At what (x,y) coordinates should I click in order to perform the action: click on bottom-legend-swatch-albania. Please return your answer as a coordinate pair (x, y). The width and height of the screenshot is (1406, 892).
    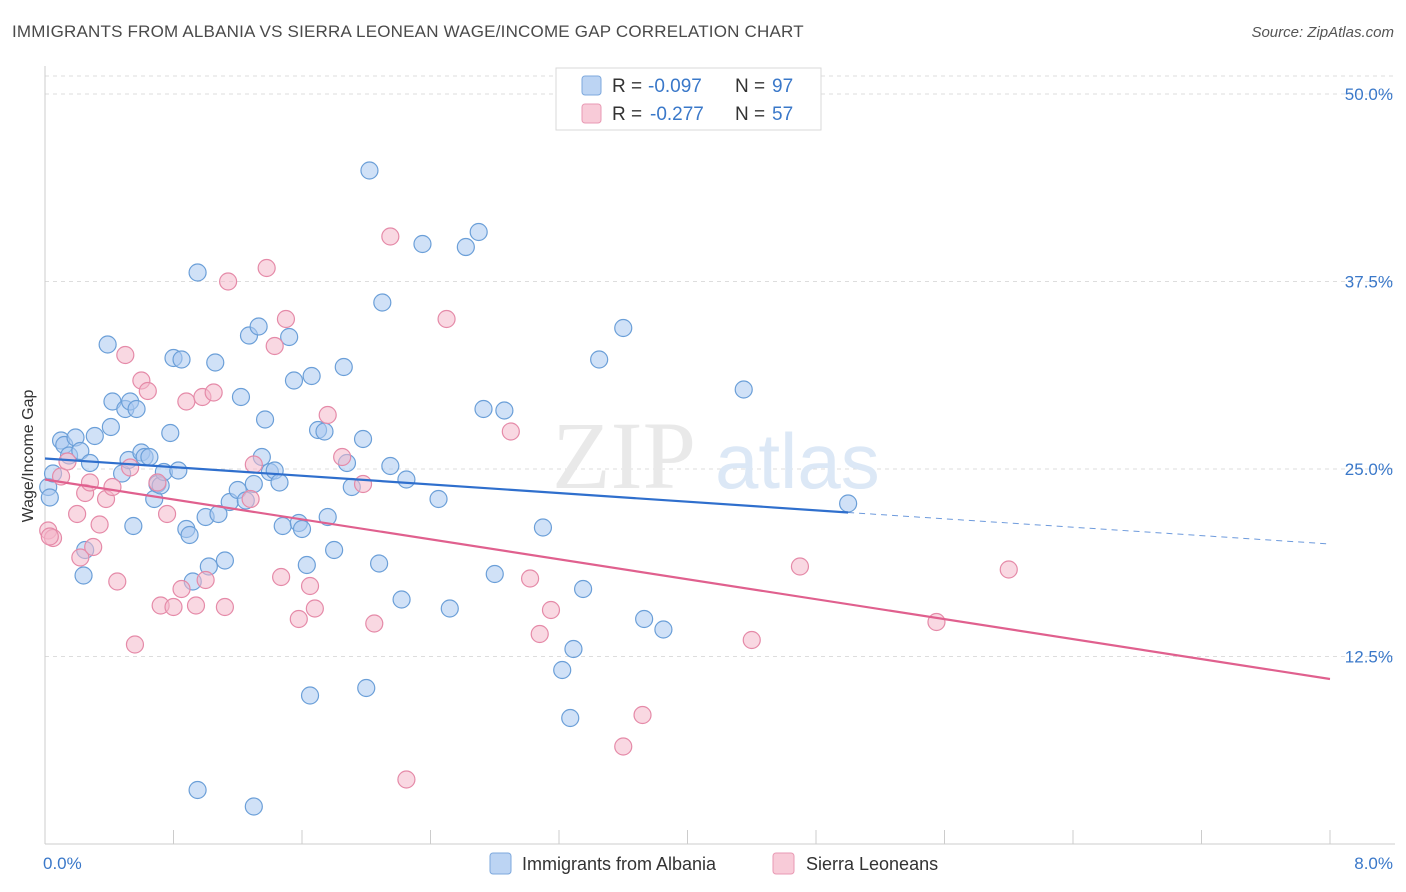
    Looking at the image, I should click on (500, 863).